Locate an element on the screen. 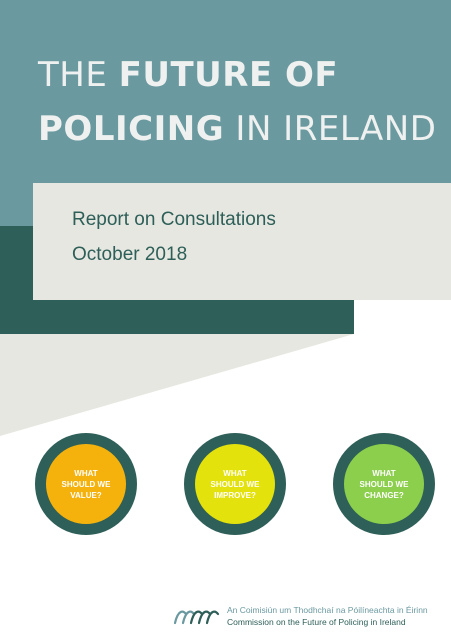 The height and width of the screenshot is (642, 451). circle-improve-fill: WHAT SHOULD WE IMPROVE? is located at coordinates (235, 484).